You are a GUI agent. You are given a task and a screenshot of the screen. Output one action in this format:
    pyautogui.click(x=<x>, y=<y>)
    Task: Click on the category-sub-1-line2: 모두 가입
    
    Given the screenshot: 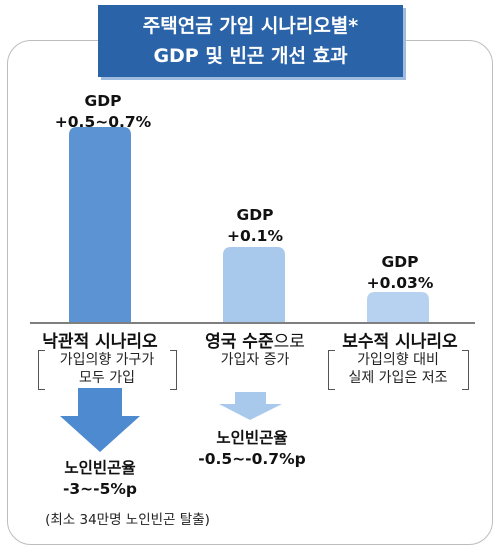 What is the action you would take?
    pyautogui.click(x=107, y=378)
    